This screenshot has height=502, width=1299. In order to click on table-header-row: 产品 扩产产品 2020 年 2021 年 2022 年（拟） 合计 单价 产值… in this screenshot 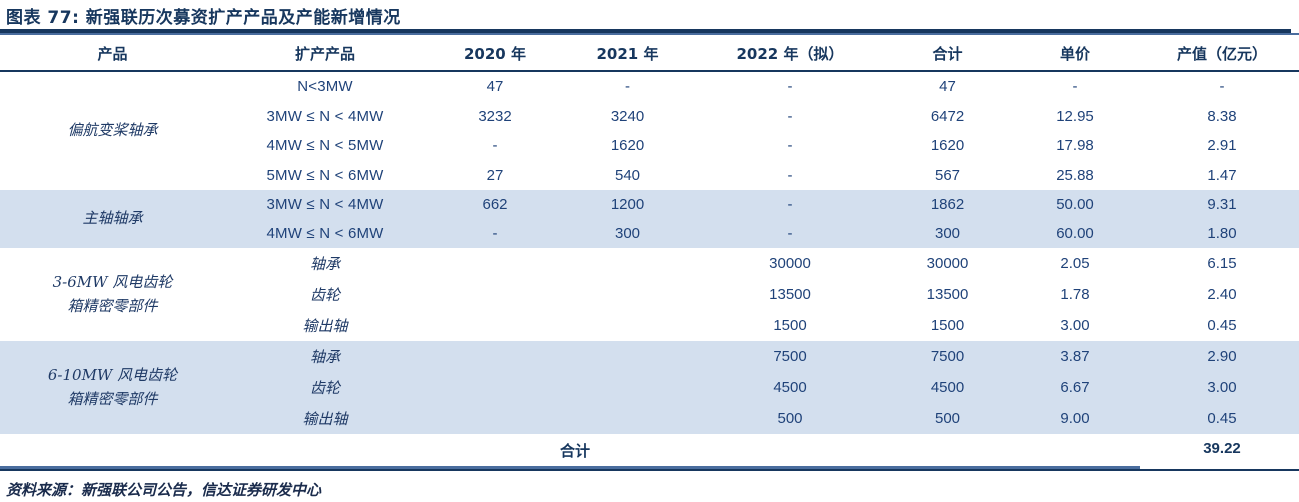, I will do `click(649, 54)`.